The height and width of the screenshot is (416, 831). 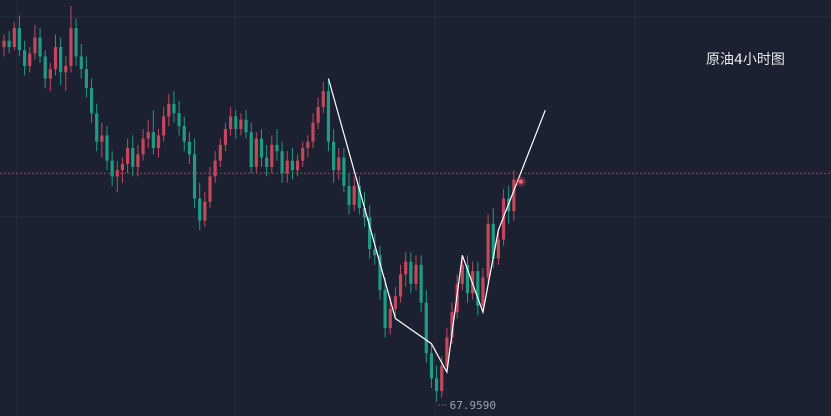 I want to click on low-price-label: 67.9590, so click(x=473, y=405).